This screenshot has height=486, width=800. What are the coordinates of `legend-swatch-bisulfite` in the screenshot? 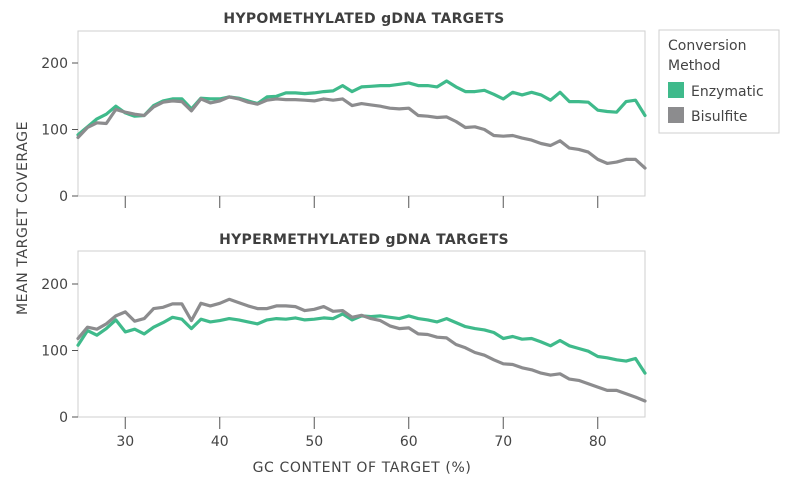 It's located at (676, 115).